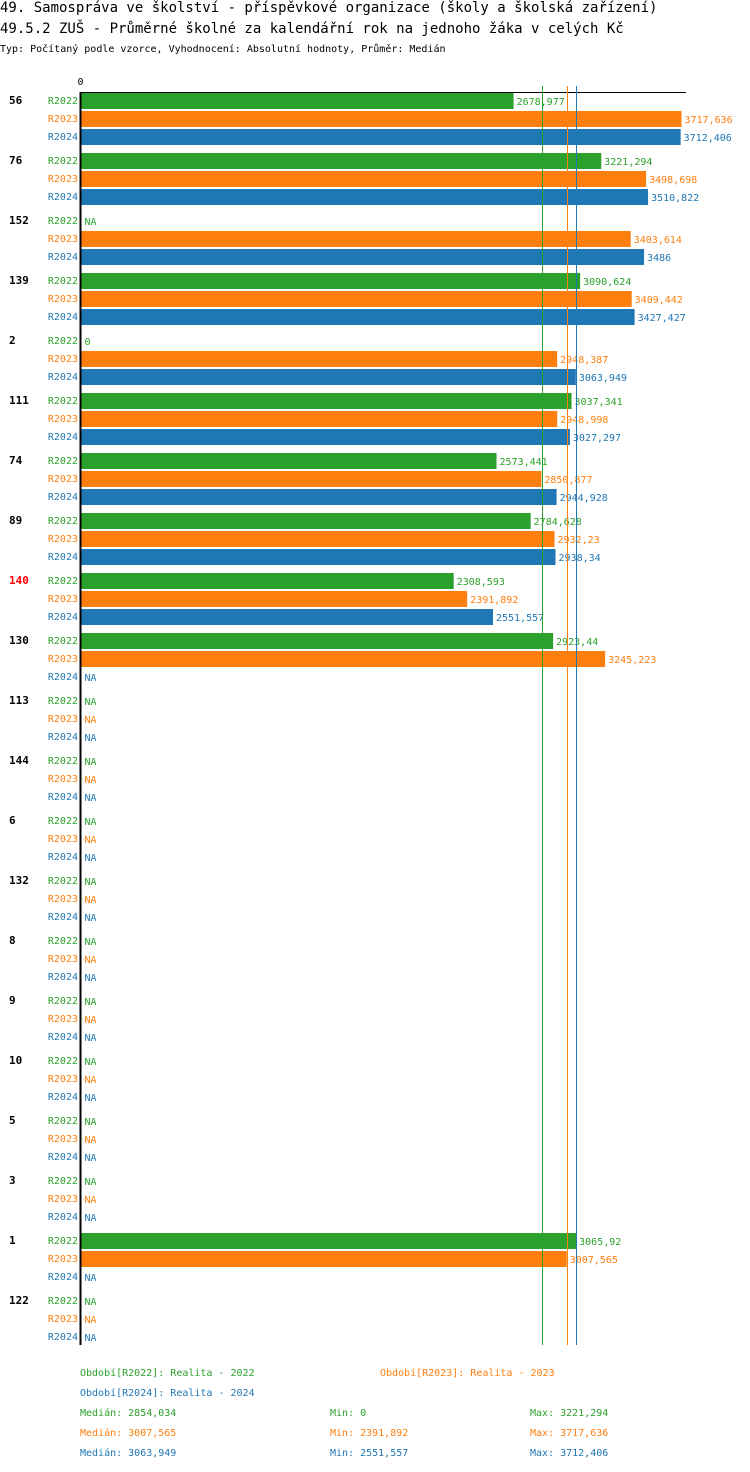  What do you see at coordinates (167, 1373) in the screenshot?
I see `legend-period-r2022: Období[R2022]: Realita - 2022` at bounding box center [167, 1373].